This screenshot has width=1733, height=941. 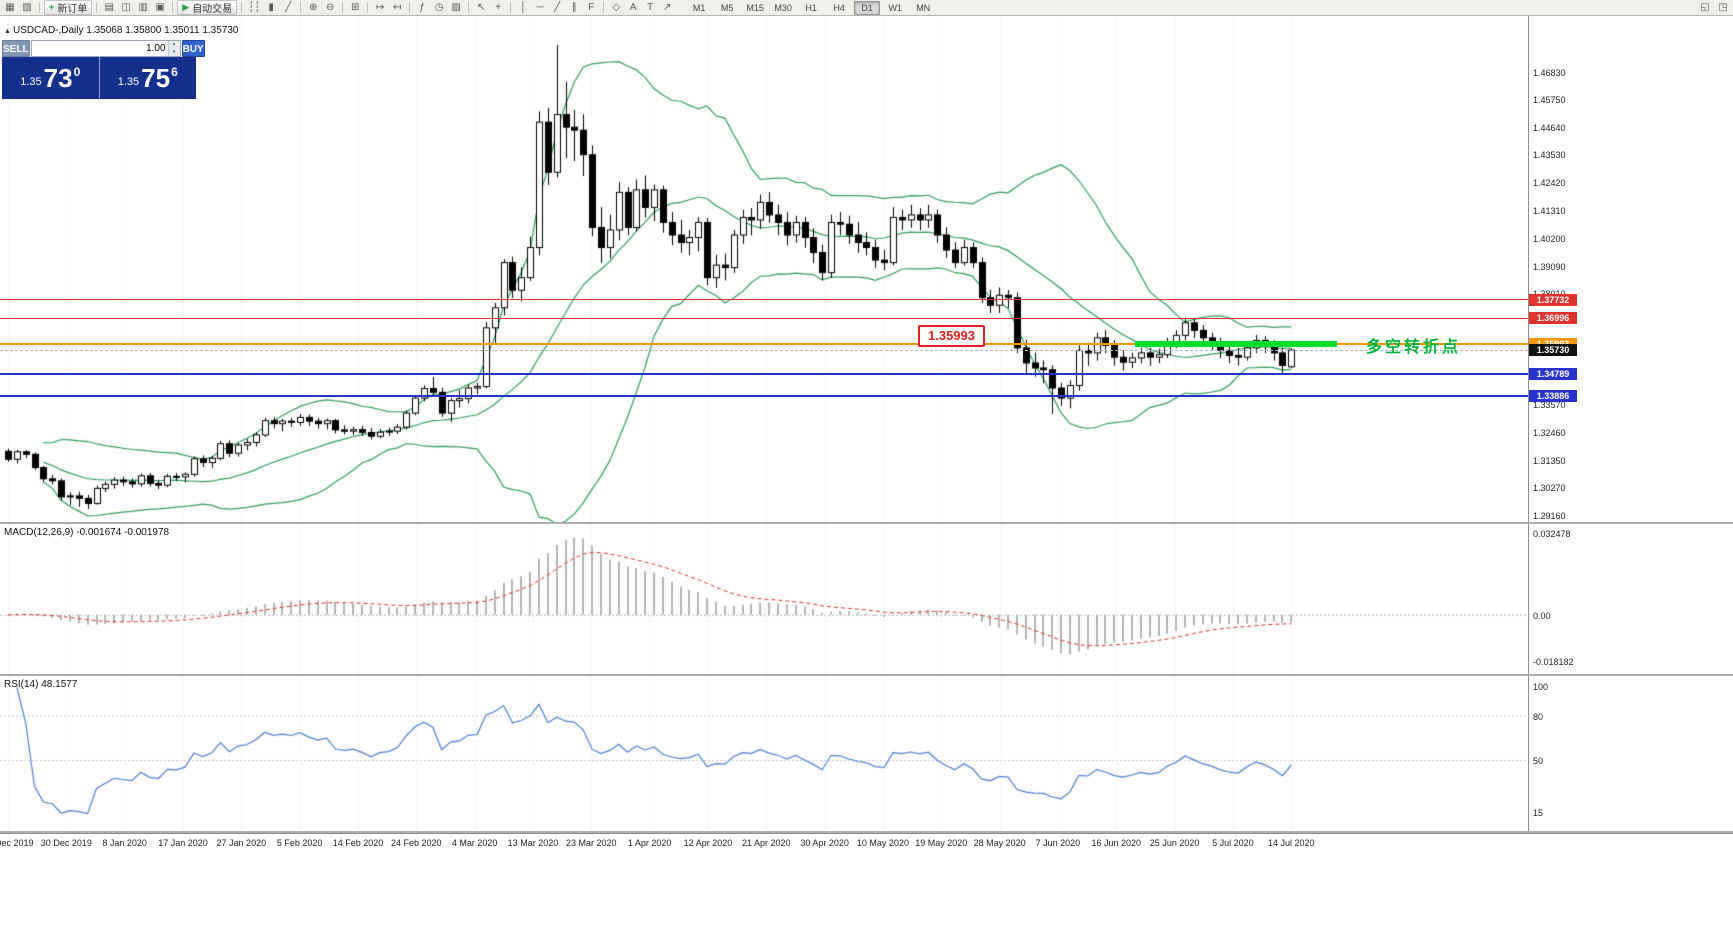 What do you see at coordinates (126, 7) in the screenshot?
I see `data-window-icon: ◫` at bounding box center [126, 7].